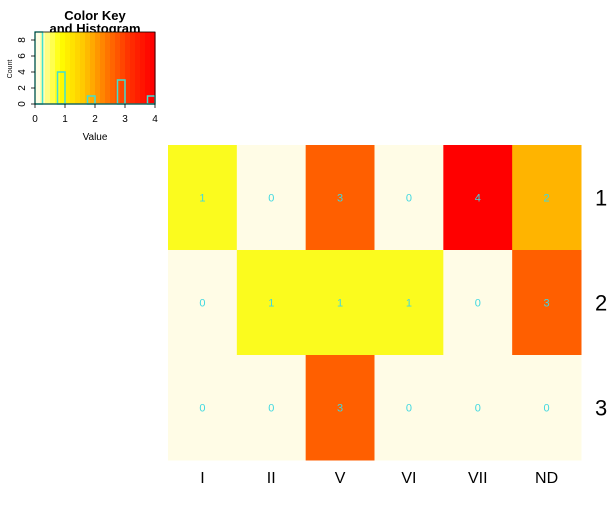 The image size is (610, 515). What do you see at coordinates (202, 478) in the screenshot?
I see `column-label: I` at bounding box center [202, 478].